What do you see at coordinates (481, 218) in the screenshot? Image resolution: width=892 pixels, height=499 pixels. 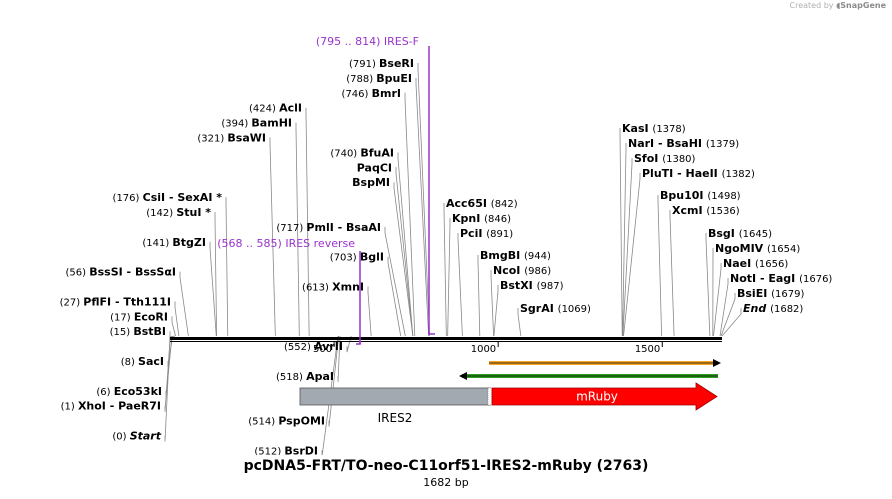 I see `restriction-site: KpnI (846)` at bounding box center [481, 218].